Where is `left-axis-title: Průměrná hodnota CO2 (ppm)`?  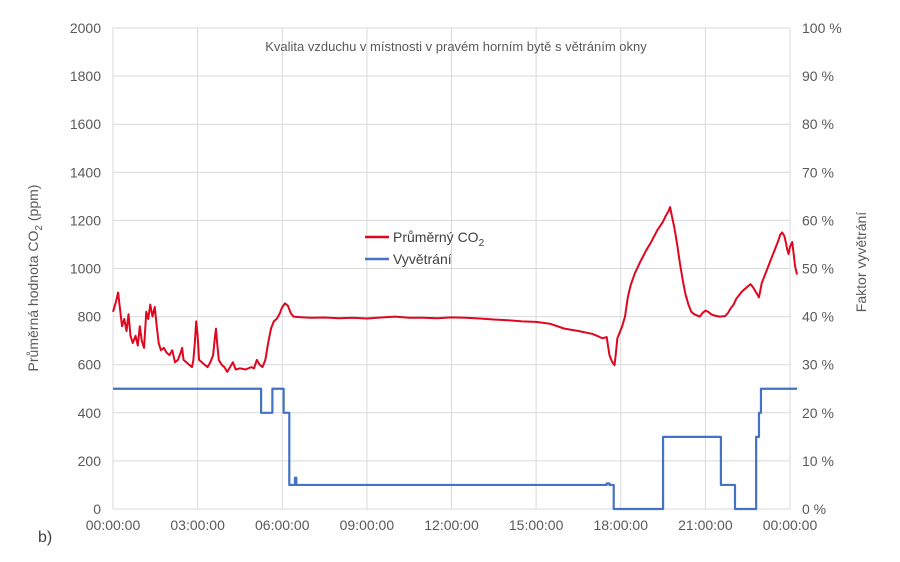 left-axis-title: Průměrná hodnota CO2 (ppm) is located at coordinates (35, 278).